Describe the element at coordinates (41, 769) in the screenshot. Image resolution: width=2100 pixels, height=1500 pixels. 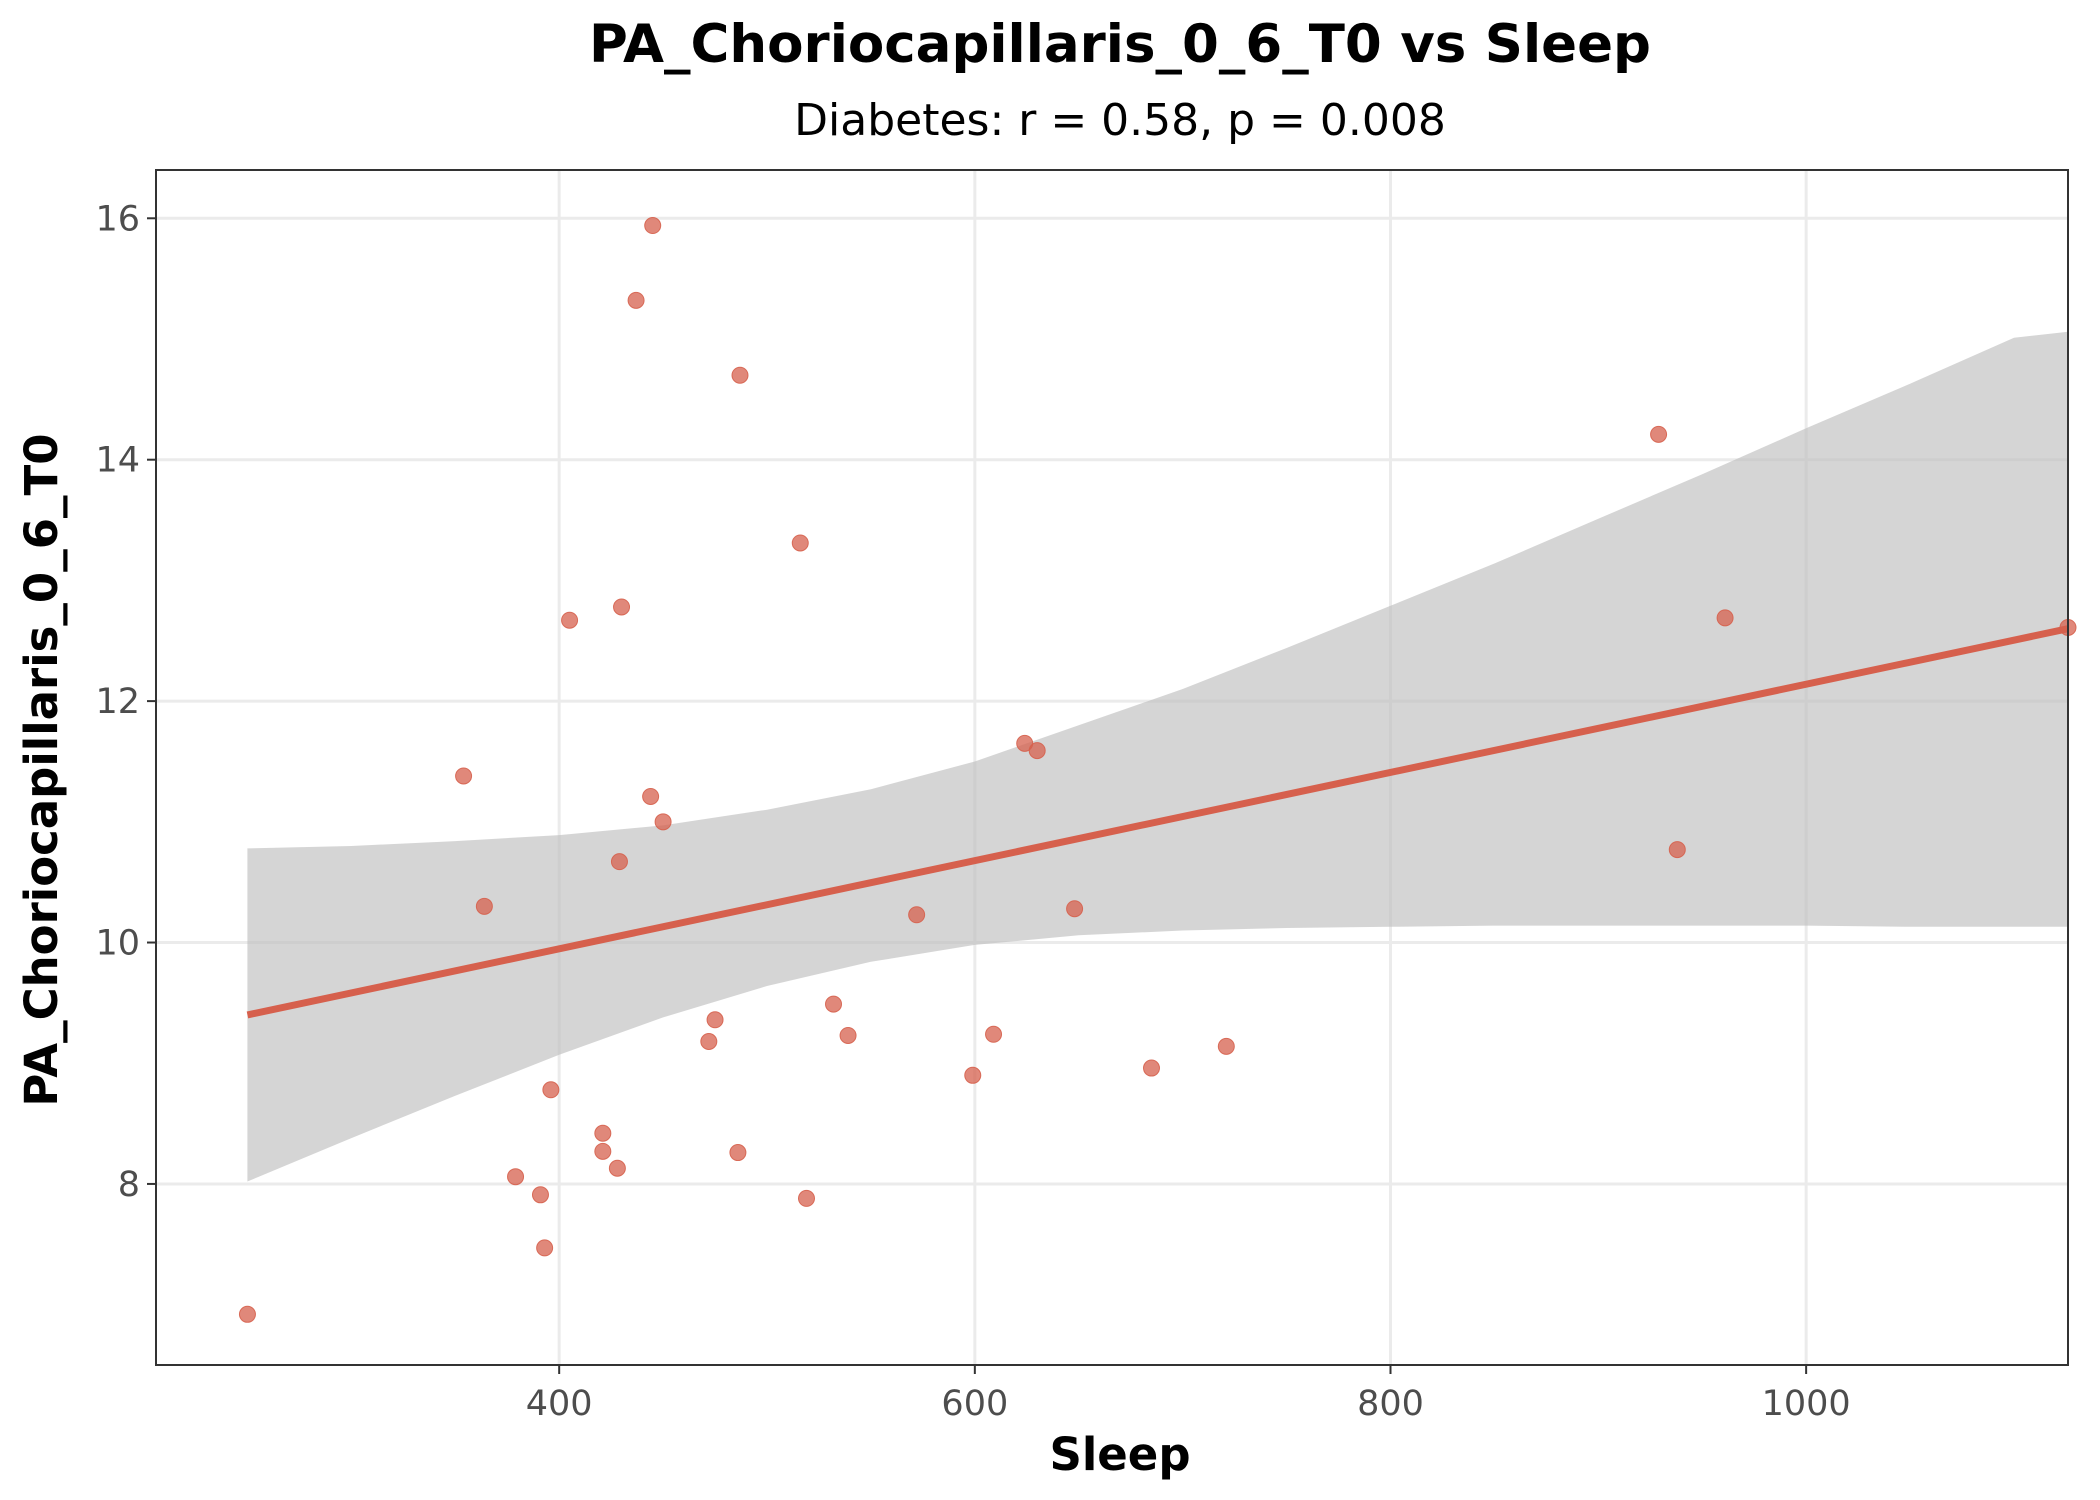
I see `y-axis-title: PA_Choriocapillaris_0_6_T0` at that location.